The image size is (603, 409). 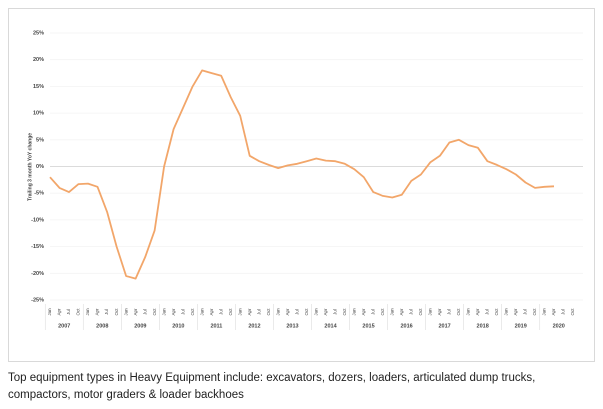 I want to click on year-label: 2017, so click(x=445, y=326).